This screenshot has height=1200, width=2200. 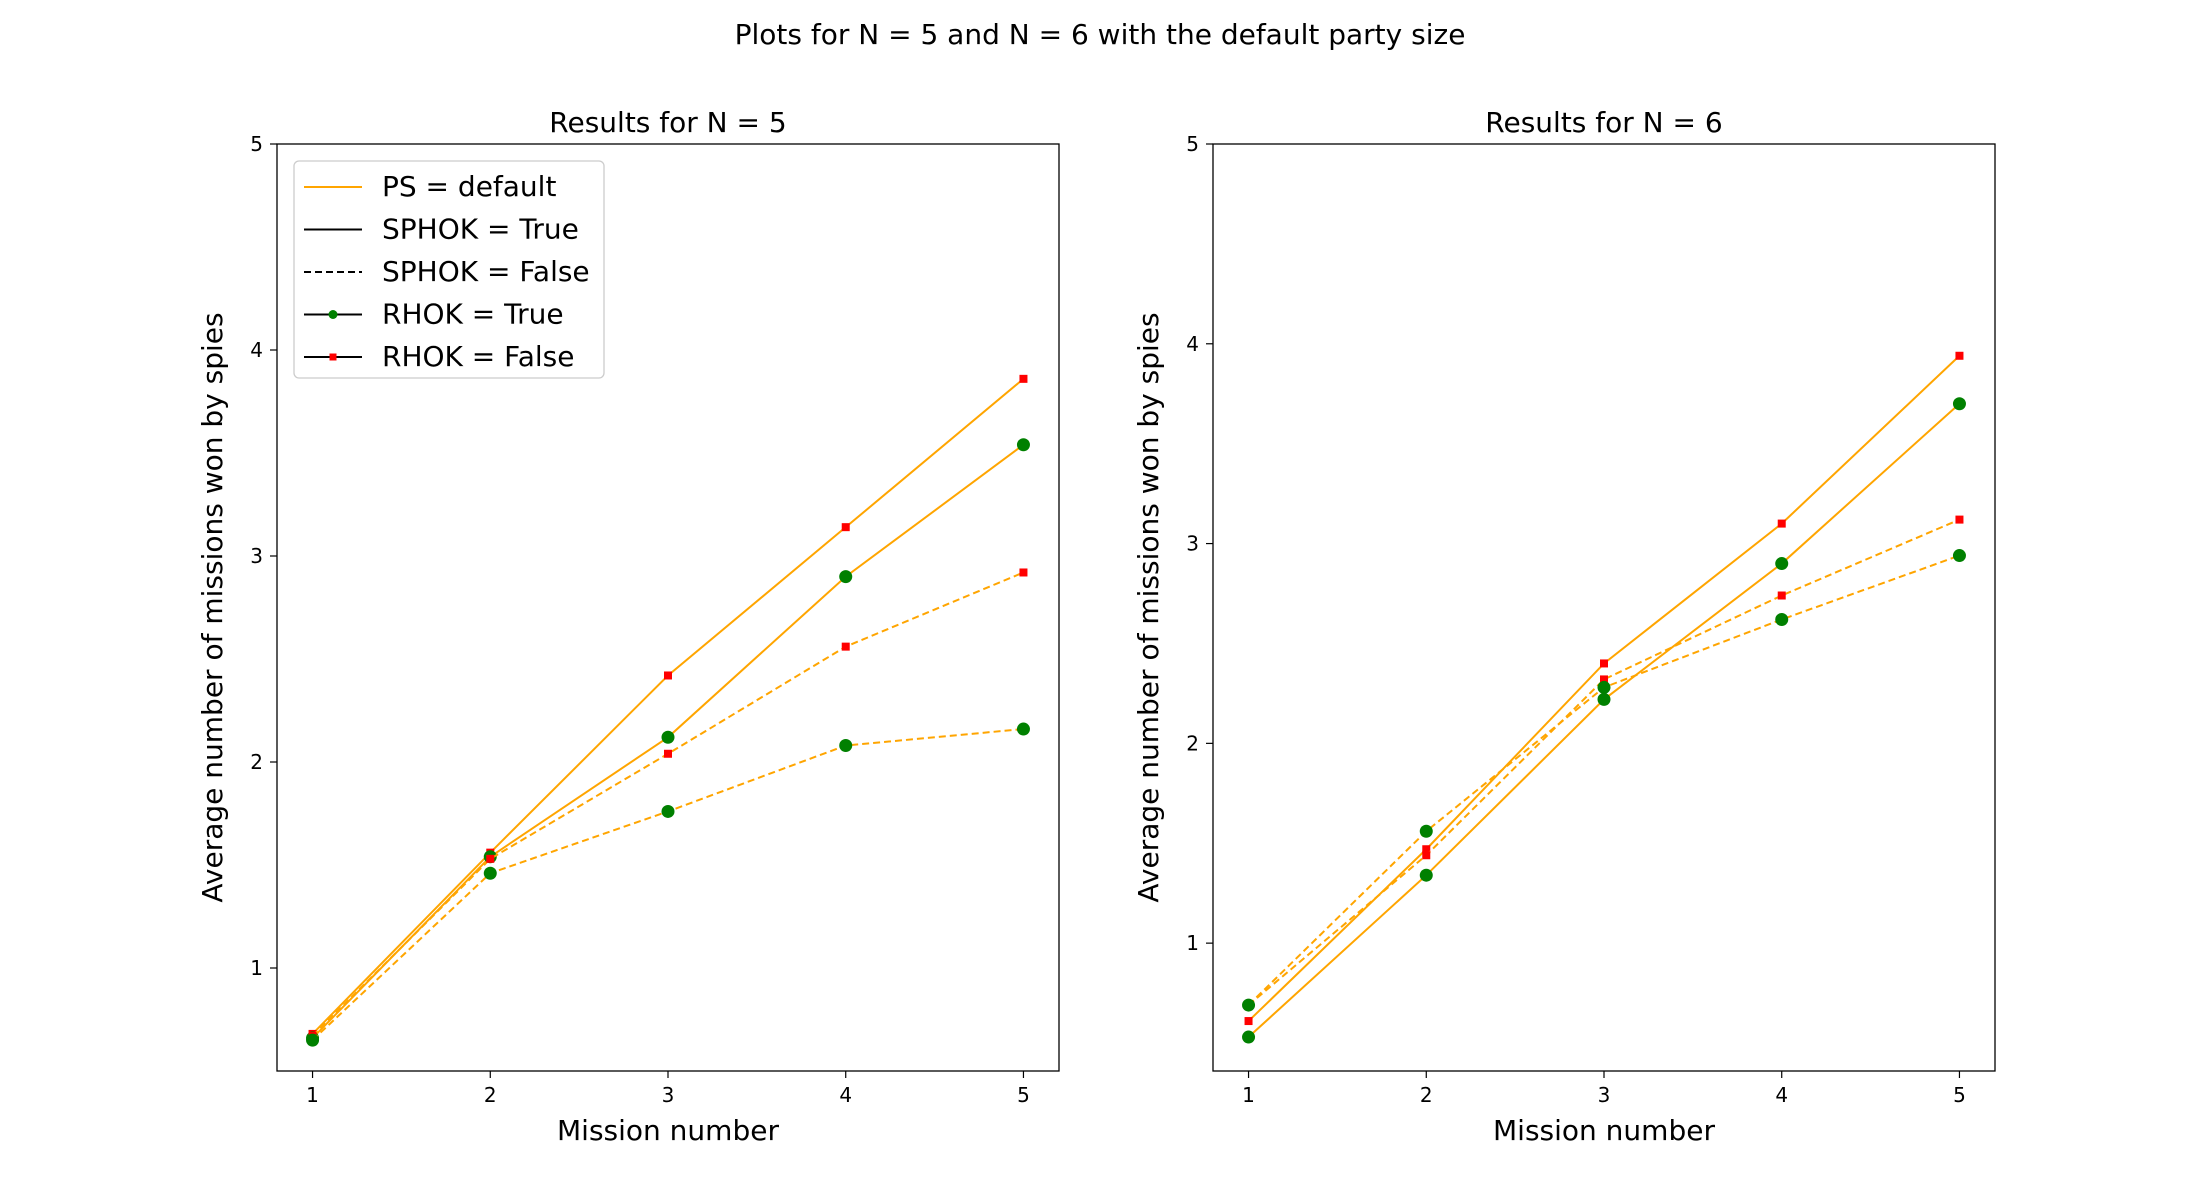 What do you see at coordinates (478, 356) in the screenshot?
I see `legend-label: RHOK = False` at bounding box center [478, 356].